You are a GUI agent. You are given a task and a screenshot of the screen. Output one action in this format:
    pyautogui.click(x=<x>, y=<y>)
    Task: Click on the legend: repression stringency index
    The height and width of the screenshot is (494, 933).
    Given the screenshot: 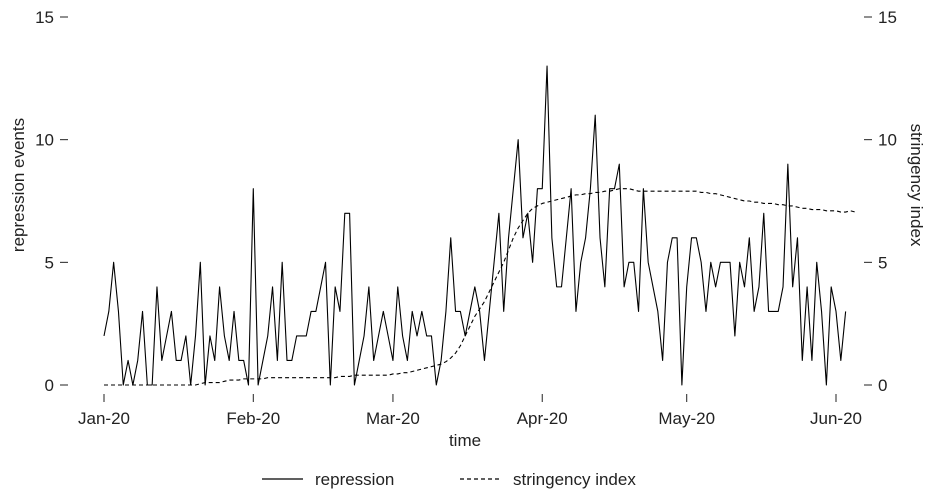 What is the action you would take?
    pyautogui.click(x=449, y=479)
    